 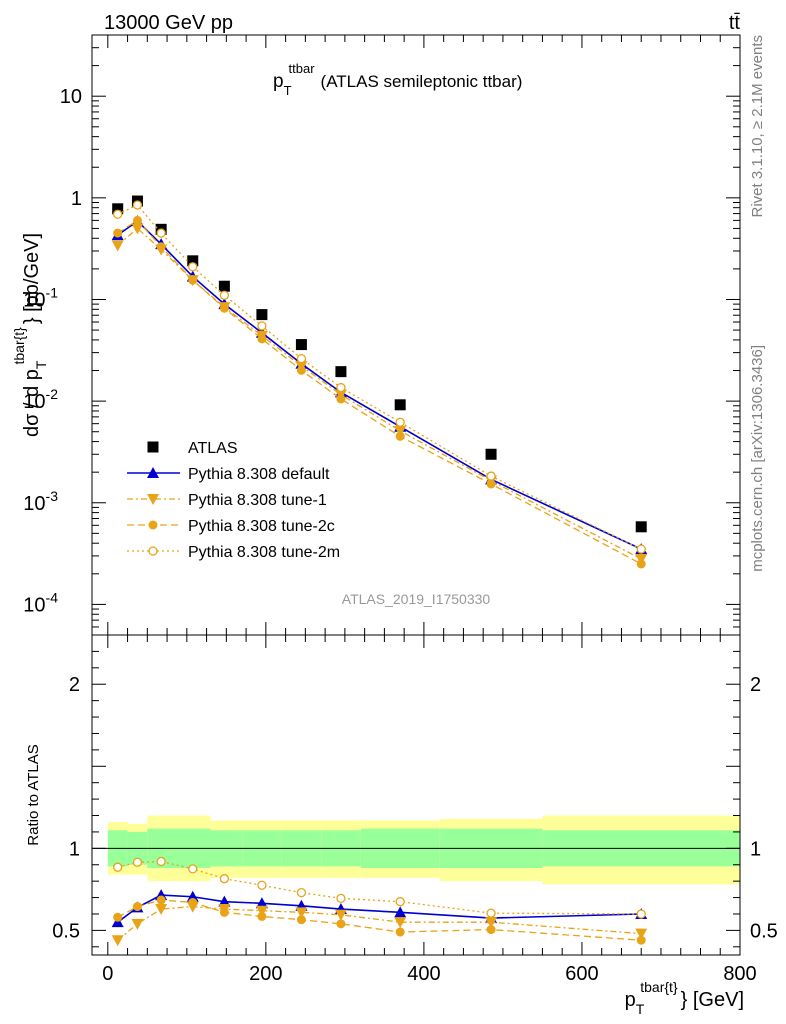 What do you see at coordinates (257, 500) in the screenshot?
I see `legend-label: Pythia 8.308 tune-1` at bounding box center [257, 500].